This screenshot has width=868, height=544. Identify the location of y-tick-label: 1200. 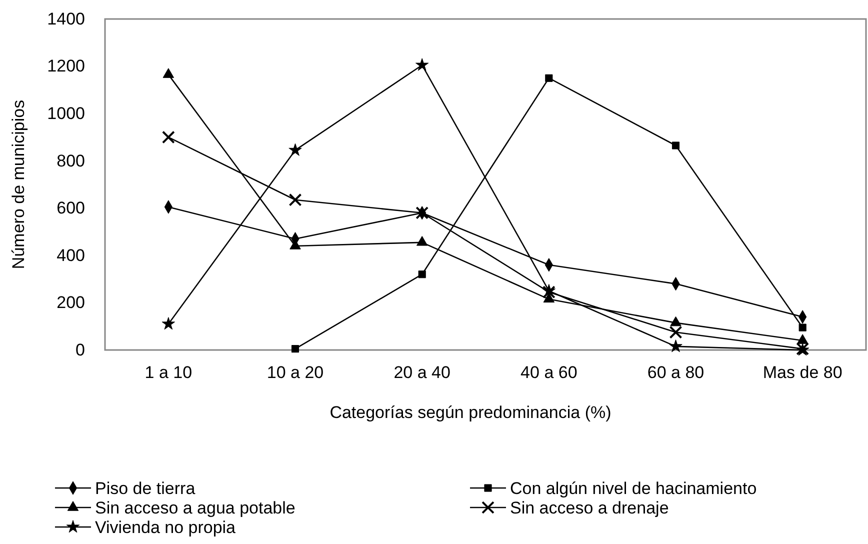
(66, 66).